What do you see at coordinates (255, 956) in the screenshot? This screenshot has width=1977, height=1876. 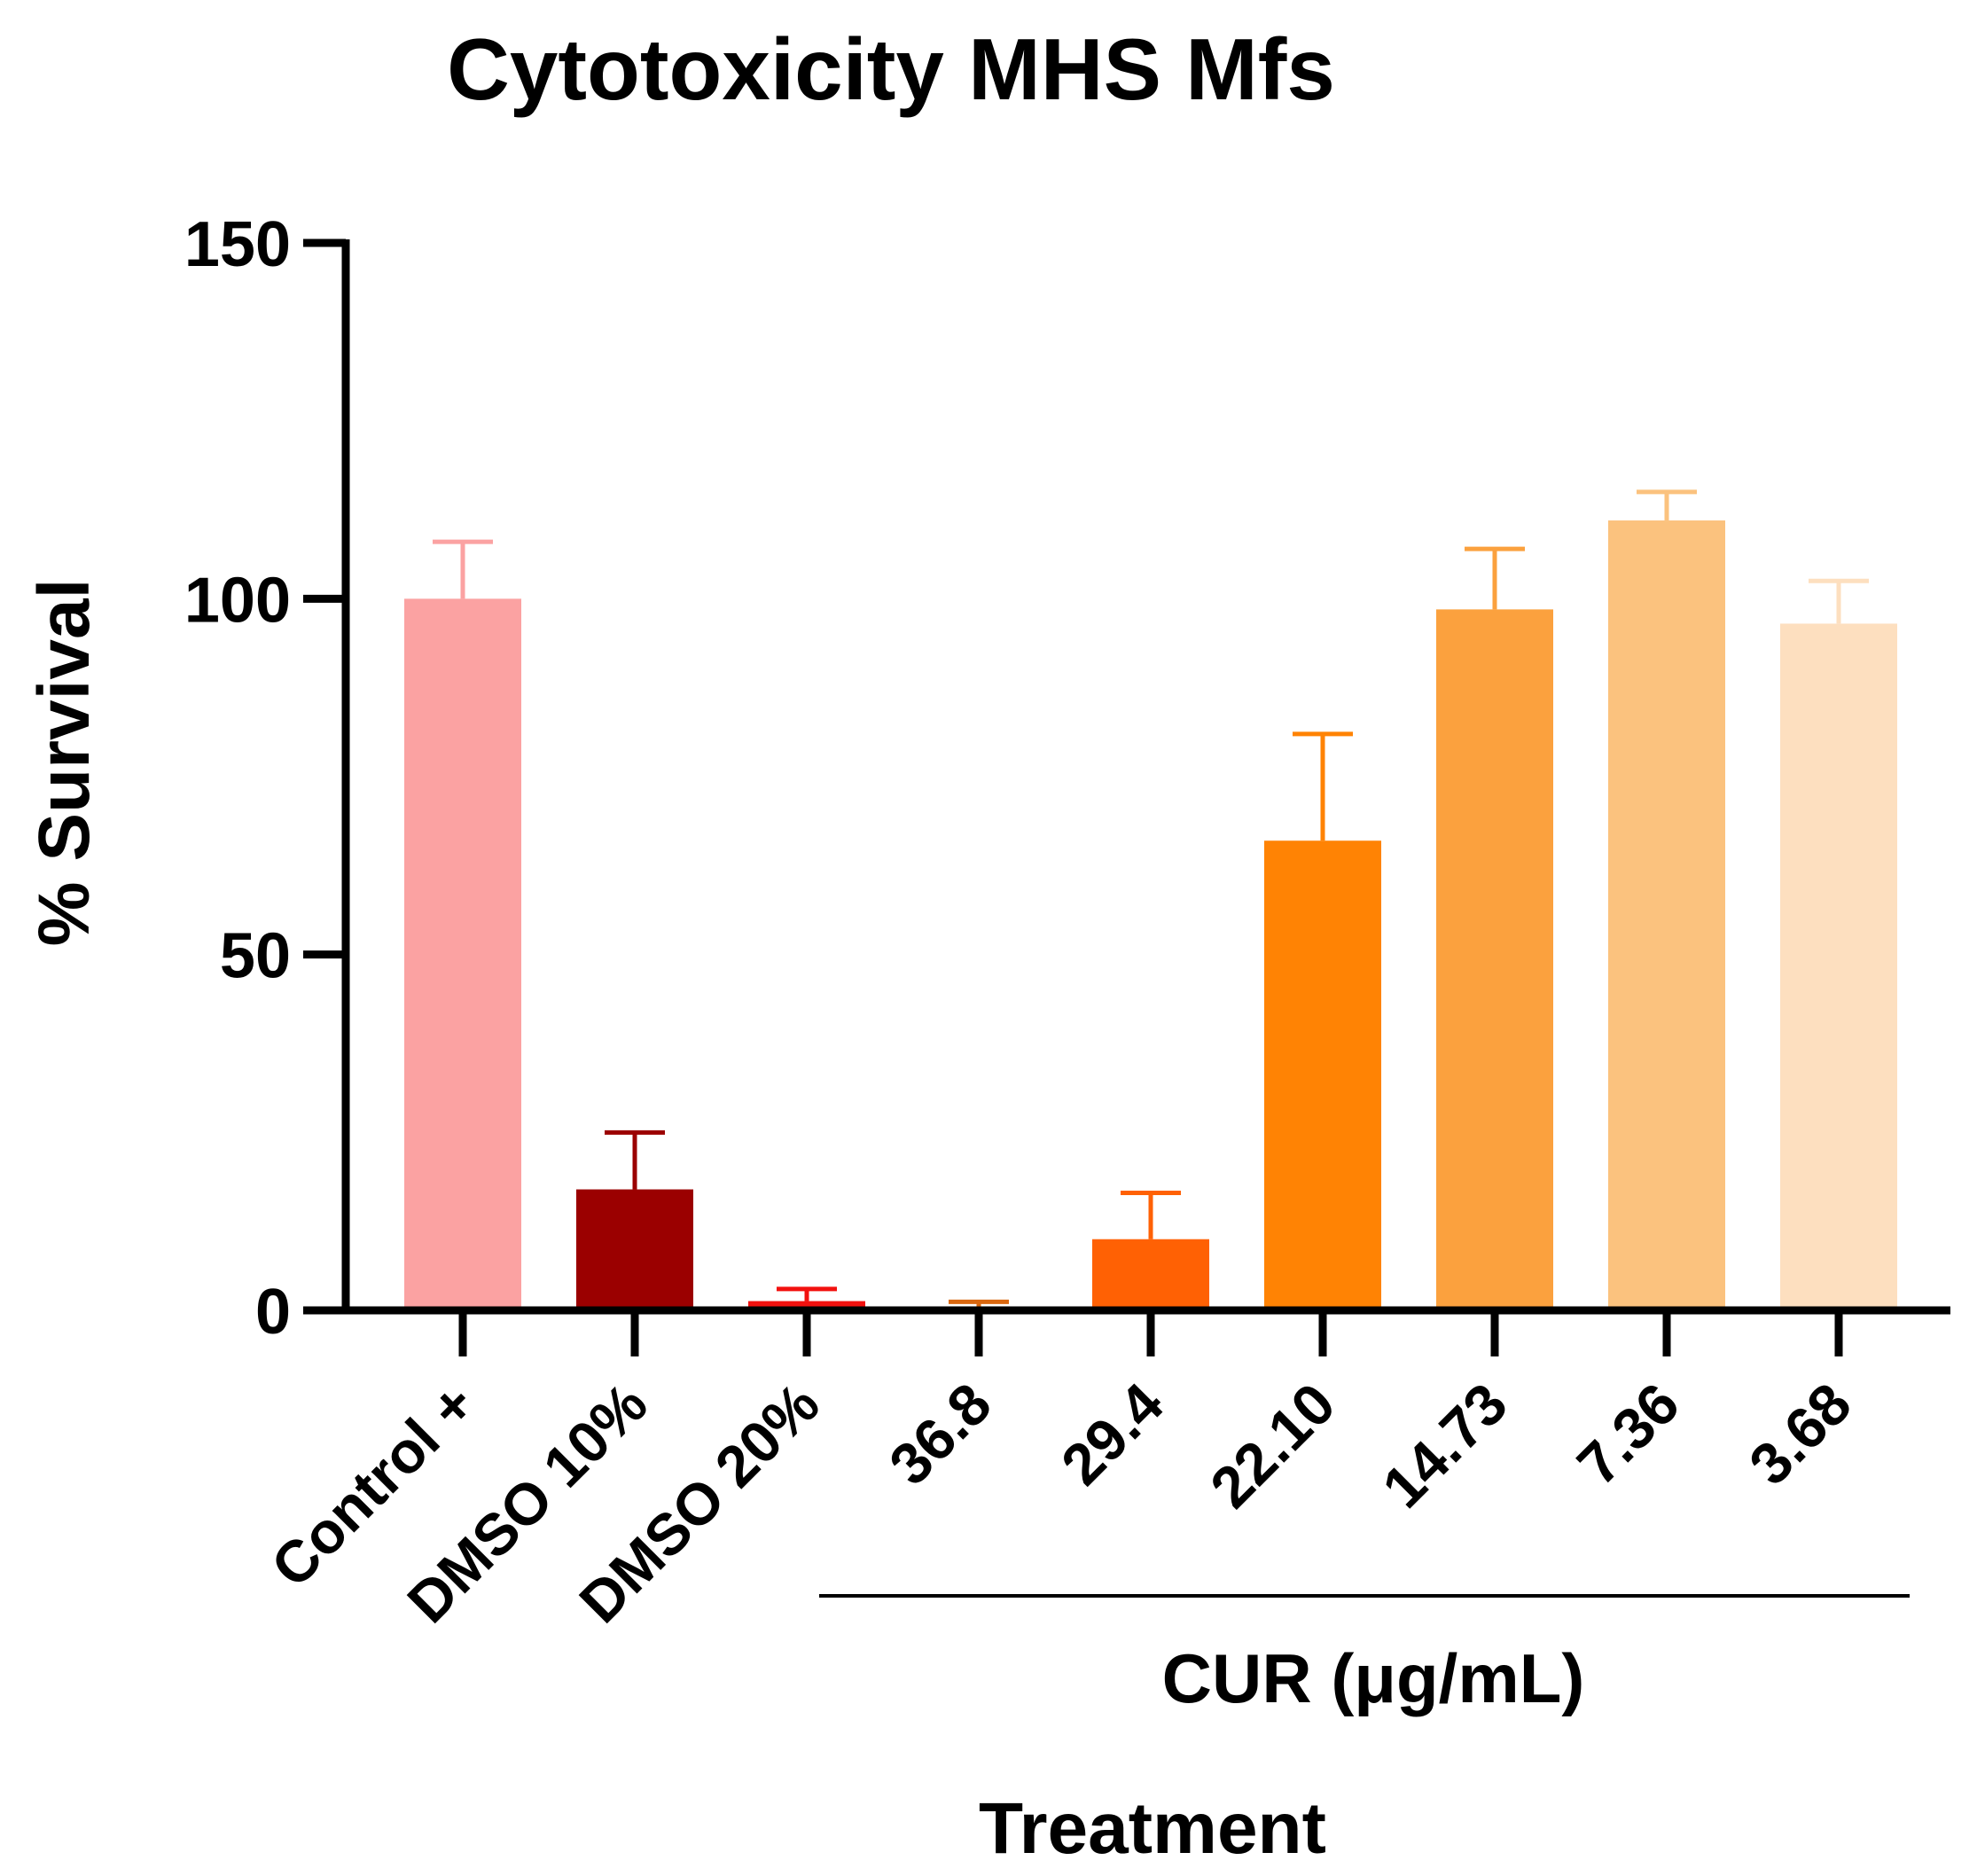 I see `y-tick-label-50: 50` at bounding box center [255, 956].